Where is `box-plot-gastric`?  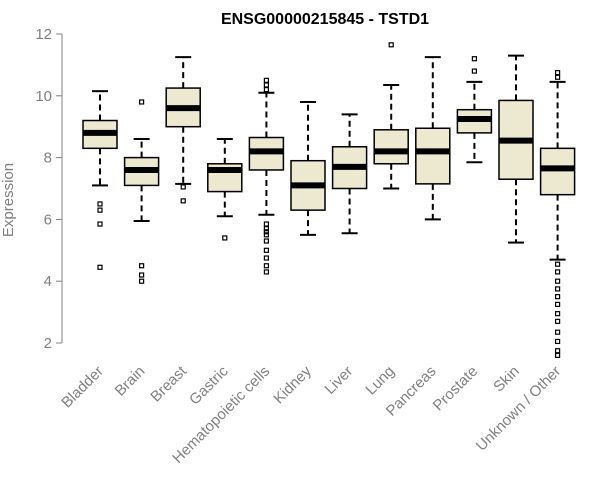 box-plot-gastric is located at coordinates (225, 189).